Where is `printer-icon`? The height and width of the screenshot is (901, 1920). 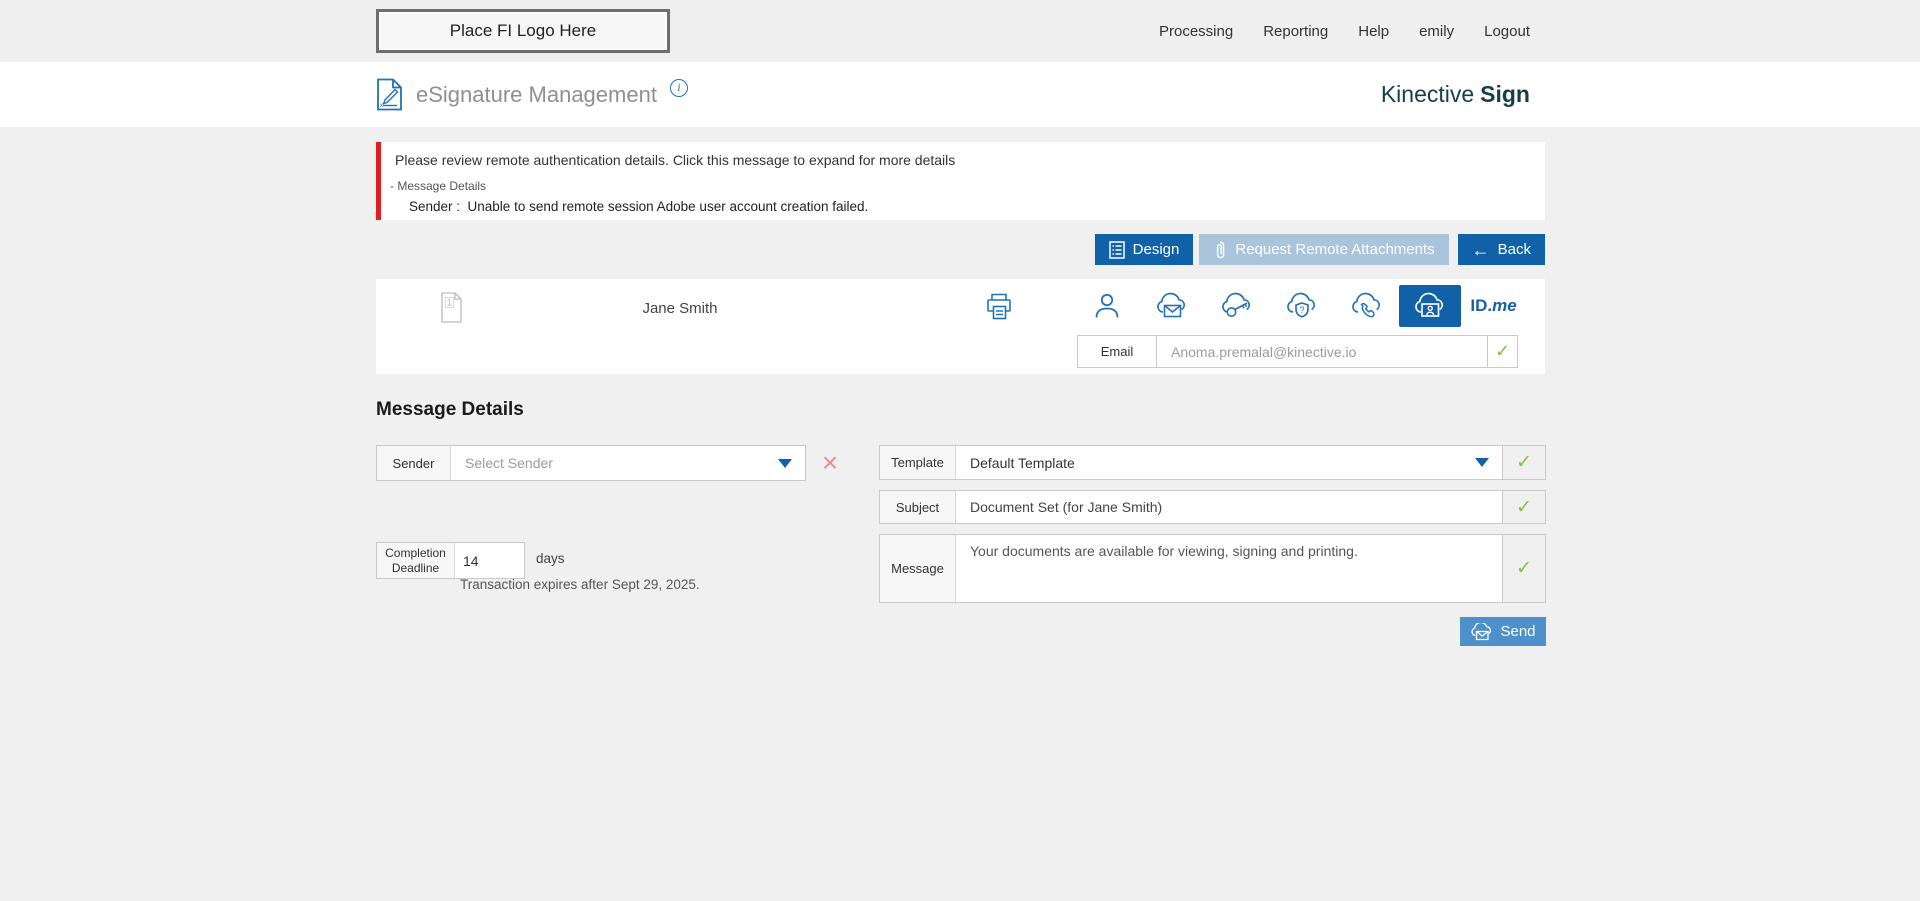
printer-icon is located at coordinates (999, 307).